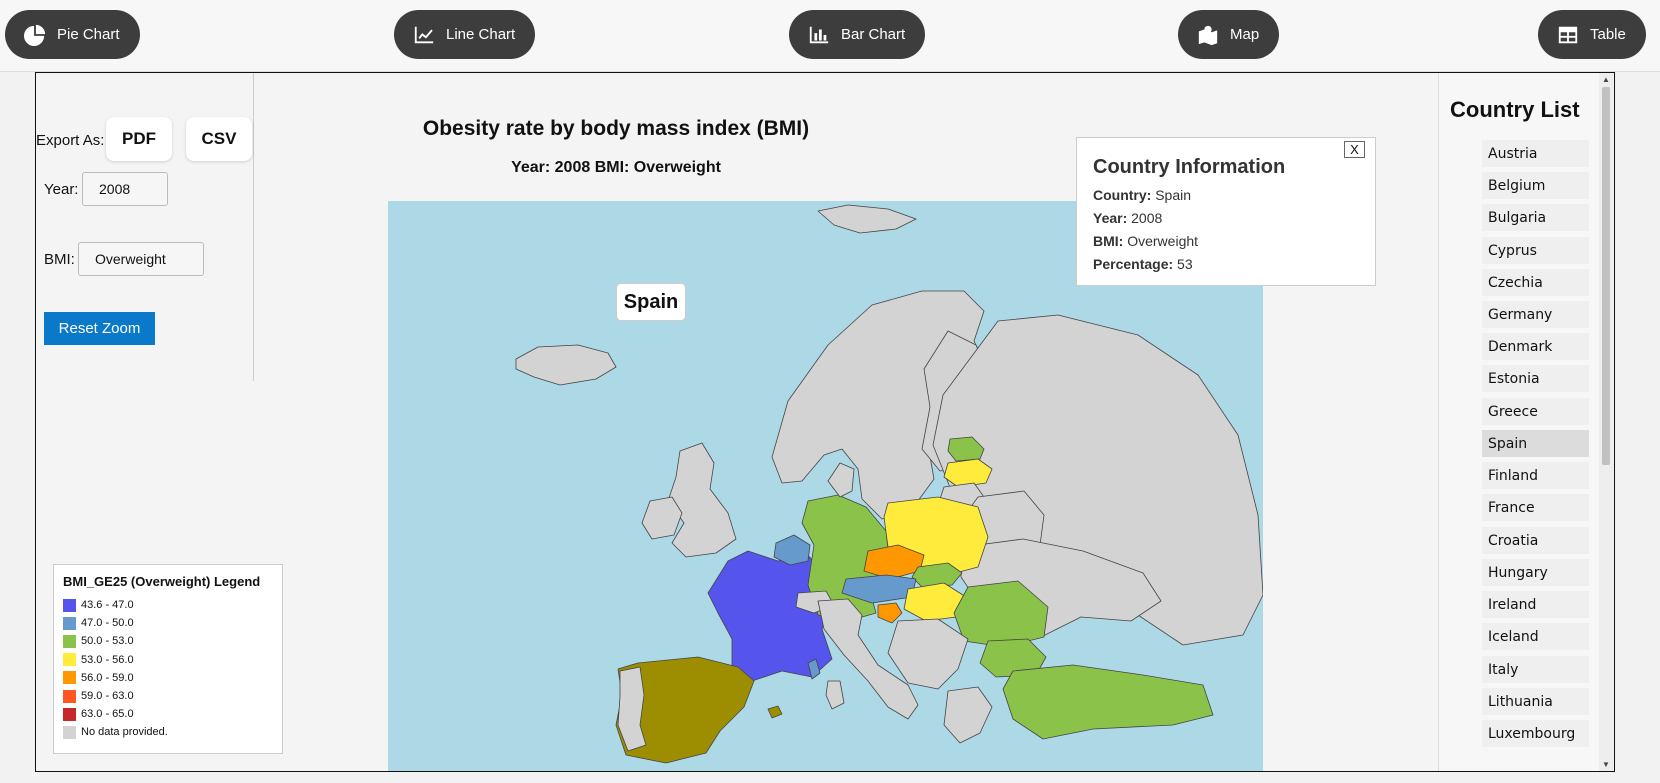 This screenshot has height=783, width=1660. What do you see at coordinates (775, 712) in the screenshot?
I see `country-balearic` at bounding box center [775, 712].